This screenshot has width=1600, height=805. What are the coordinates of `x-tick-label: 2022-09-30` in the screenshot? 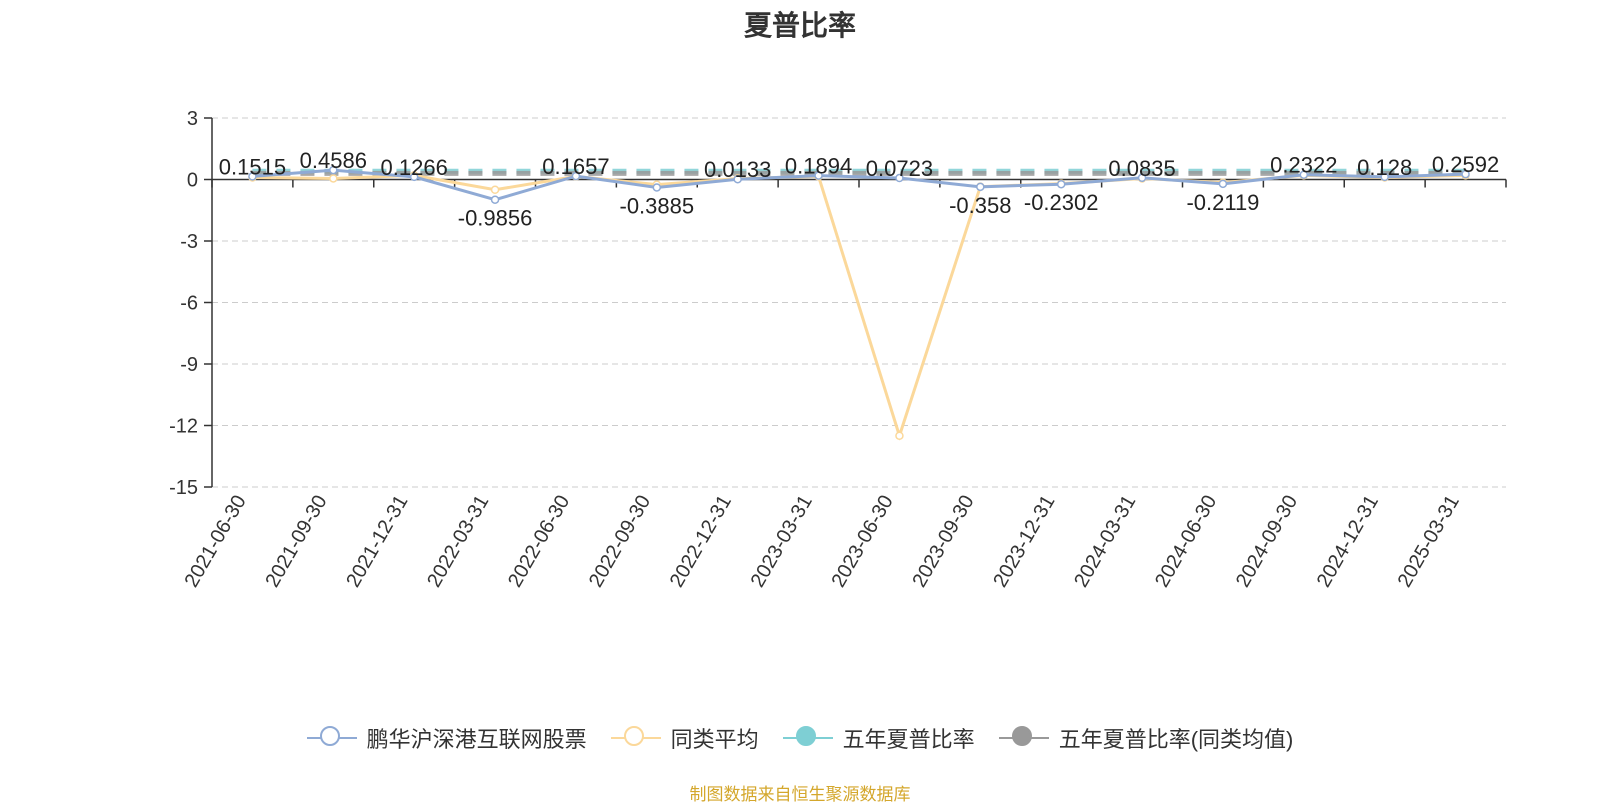 It's located at (620, 542).